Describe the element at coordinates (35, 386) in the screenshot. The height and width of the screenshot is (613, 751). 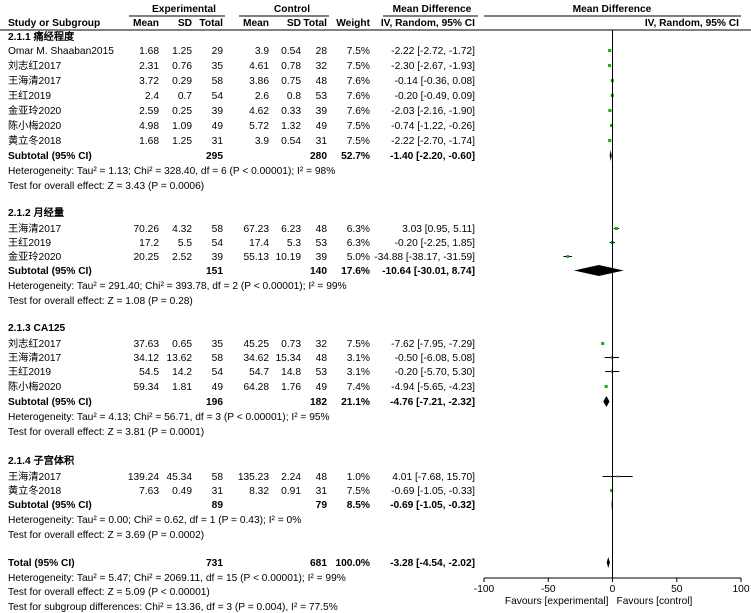
I see `study-name: 陈小梅2020` at that location.